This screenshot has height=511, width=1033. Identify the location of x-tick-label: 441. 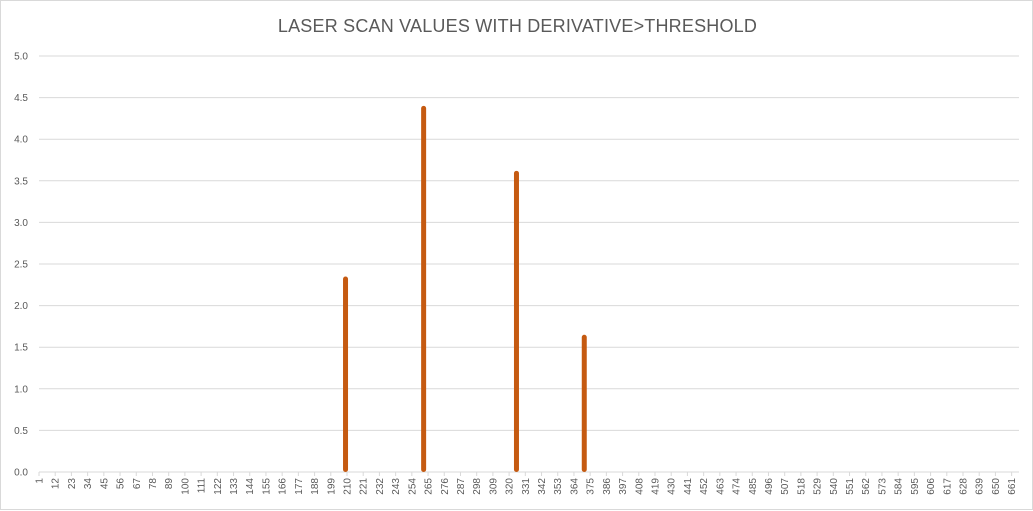
(688, 486).